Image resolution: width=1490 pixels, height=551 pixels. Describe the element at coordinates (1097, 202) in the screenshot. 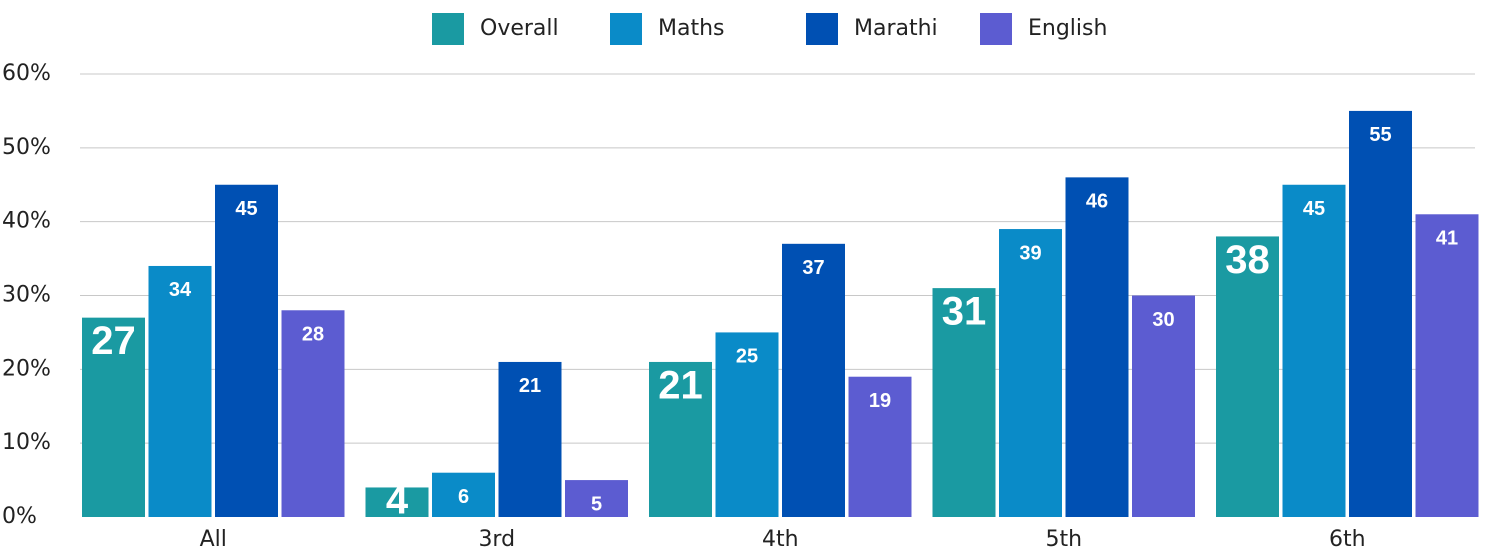

I see `data-label: 46` at that location.